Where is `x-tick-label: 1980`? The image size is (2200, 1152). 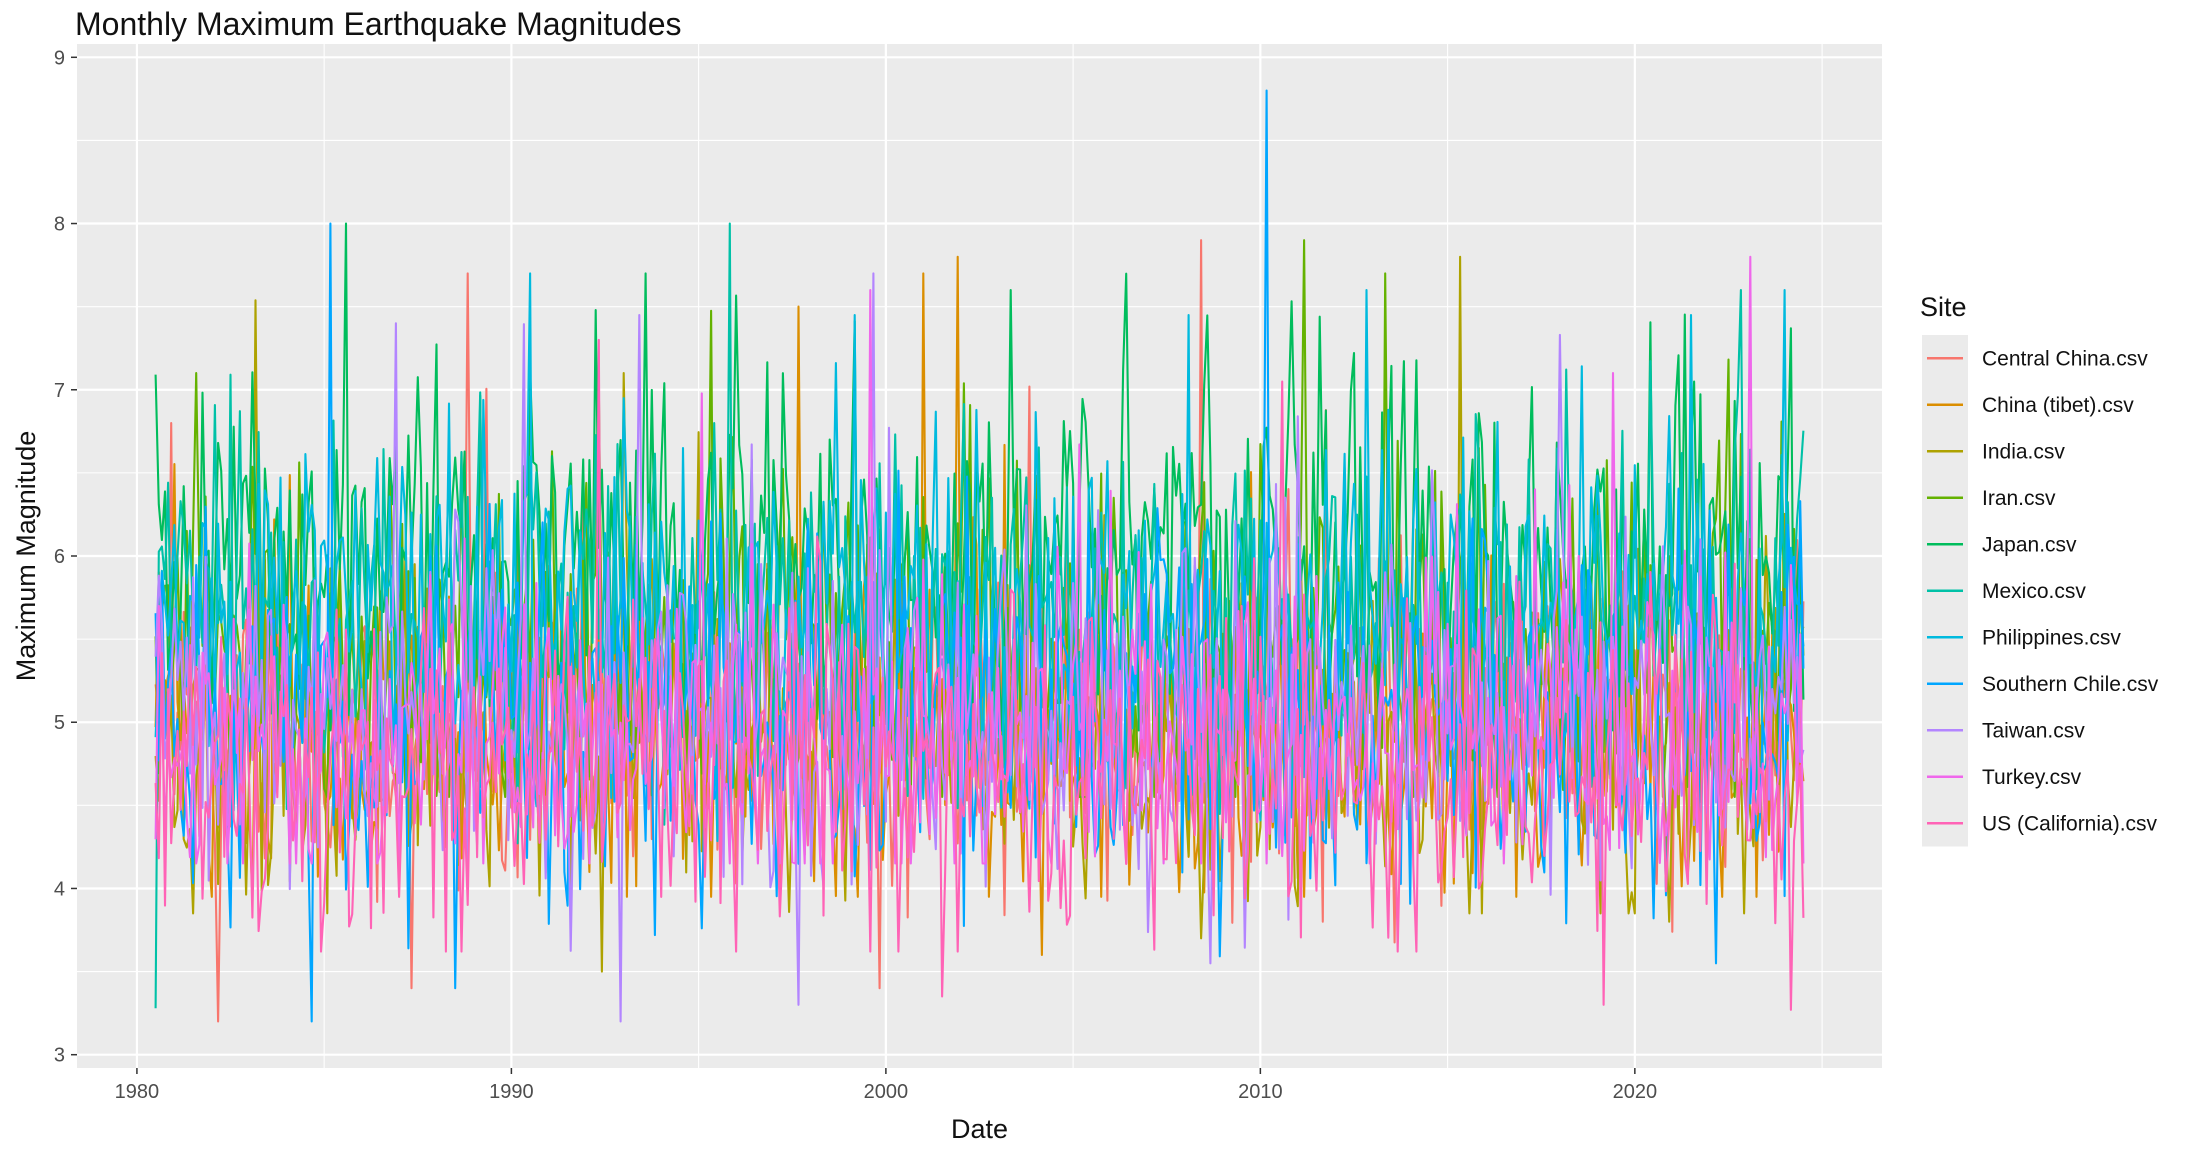
x-tick-label: 1980 is located at coordinates (137, 1092).